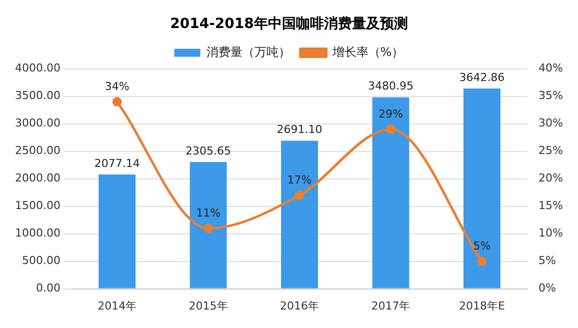  What do you see at coordinates (41, 261) in the screenshot?
I see `y-tick-label: 500.00` at bounding box center [41, 261].